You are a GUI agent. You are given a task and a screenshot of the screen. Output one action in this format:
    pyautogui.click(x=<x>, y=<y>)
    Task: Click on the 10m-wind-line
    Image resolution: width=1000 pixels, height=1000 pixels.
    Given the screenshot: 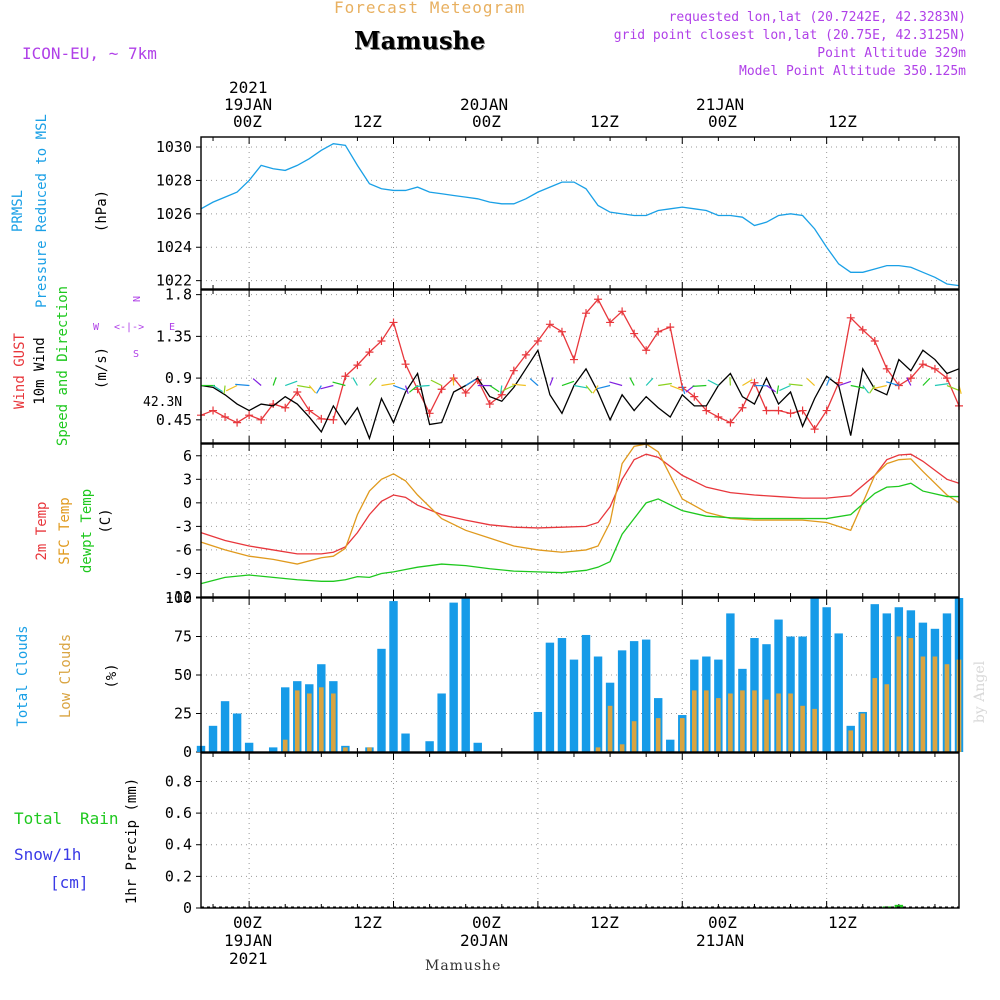 What is the action you would take?
    pyautogui.click(x=580, y=394)
    